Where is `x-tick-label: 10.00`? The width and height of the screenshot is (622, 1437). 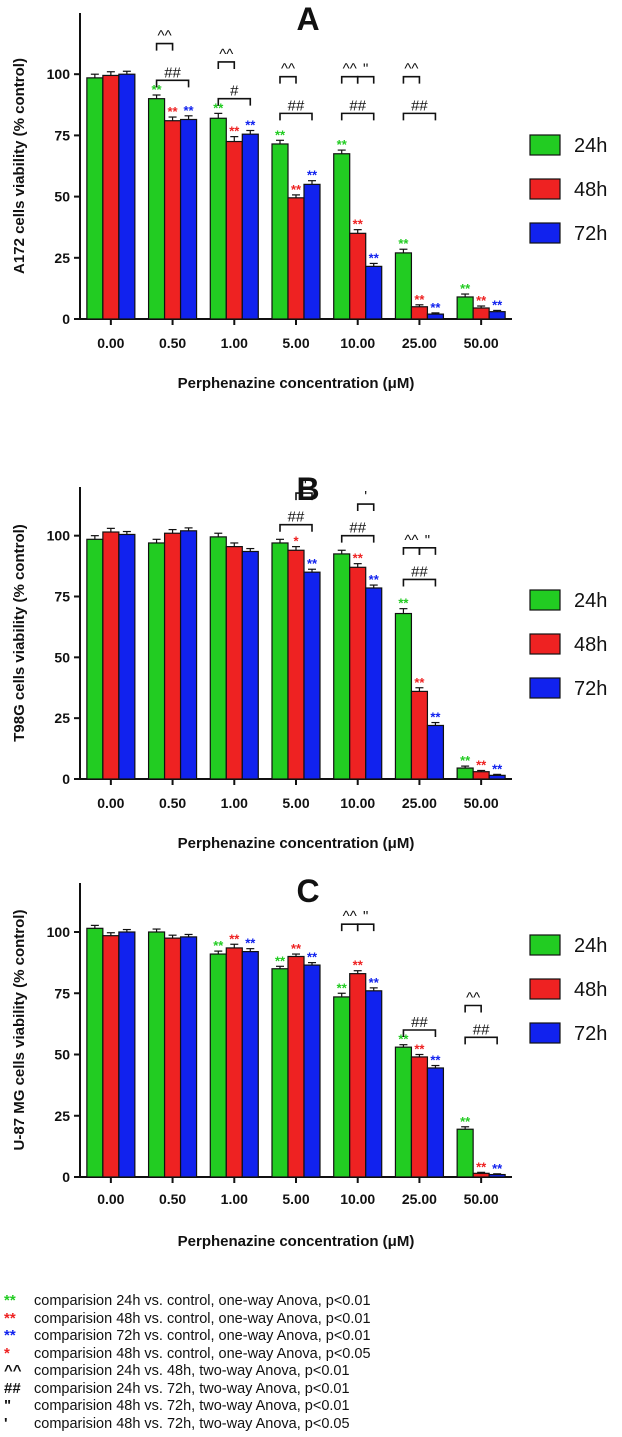 x-tick-label: 10.00 is located at coordinates (357, 343).